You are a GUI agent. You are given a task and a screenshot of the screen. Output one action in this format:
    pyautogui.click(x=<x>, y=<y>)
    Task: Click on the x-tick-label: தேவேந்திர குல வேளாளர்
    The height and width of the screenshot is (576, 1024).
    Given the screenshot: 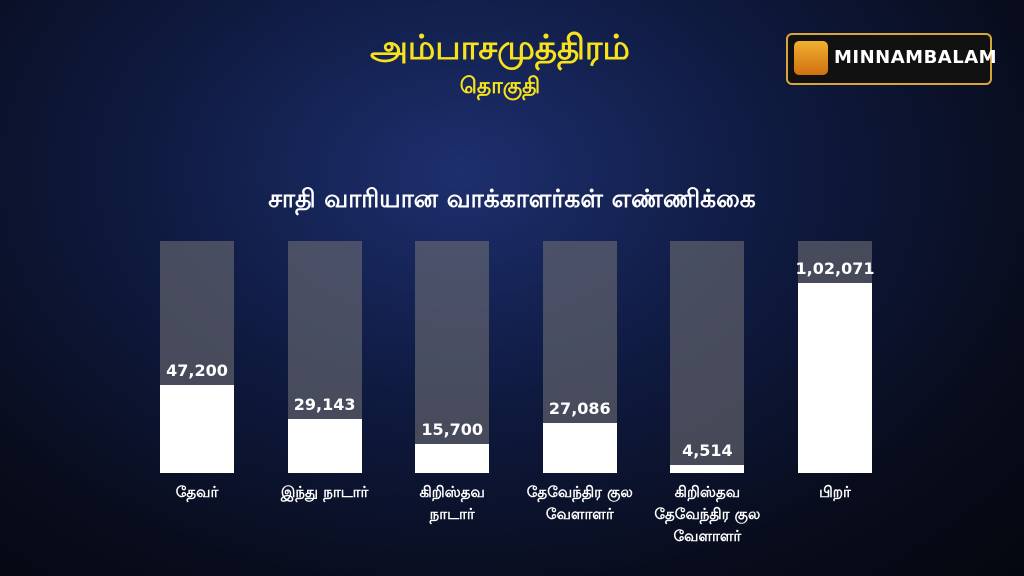 What is the action you would take?
    pyautogui.click(x=579, y=503)
    